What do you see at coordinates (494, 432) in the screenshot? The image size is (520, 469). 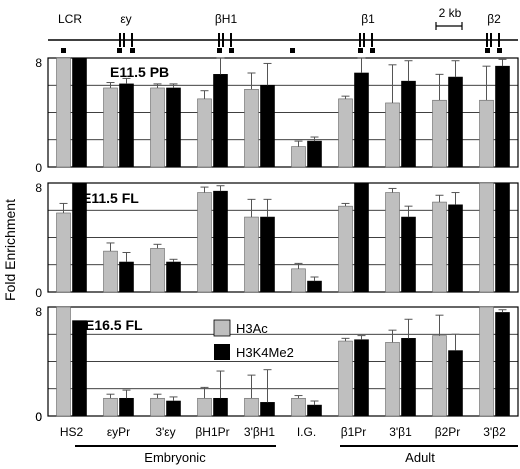 I see `category-label-9: 3'β2` at bounding box center [494, 432].